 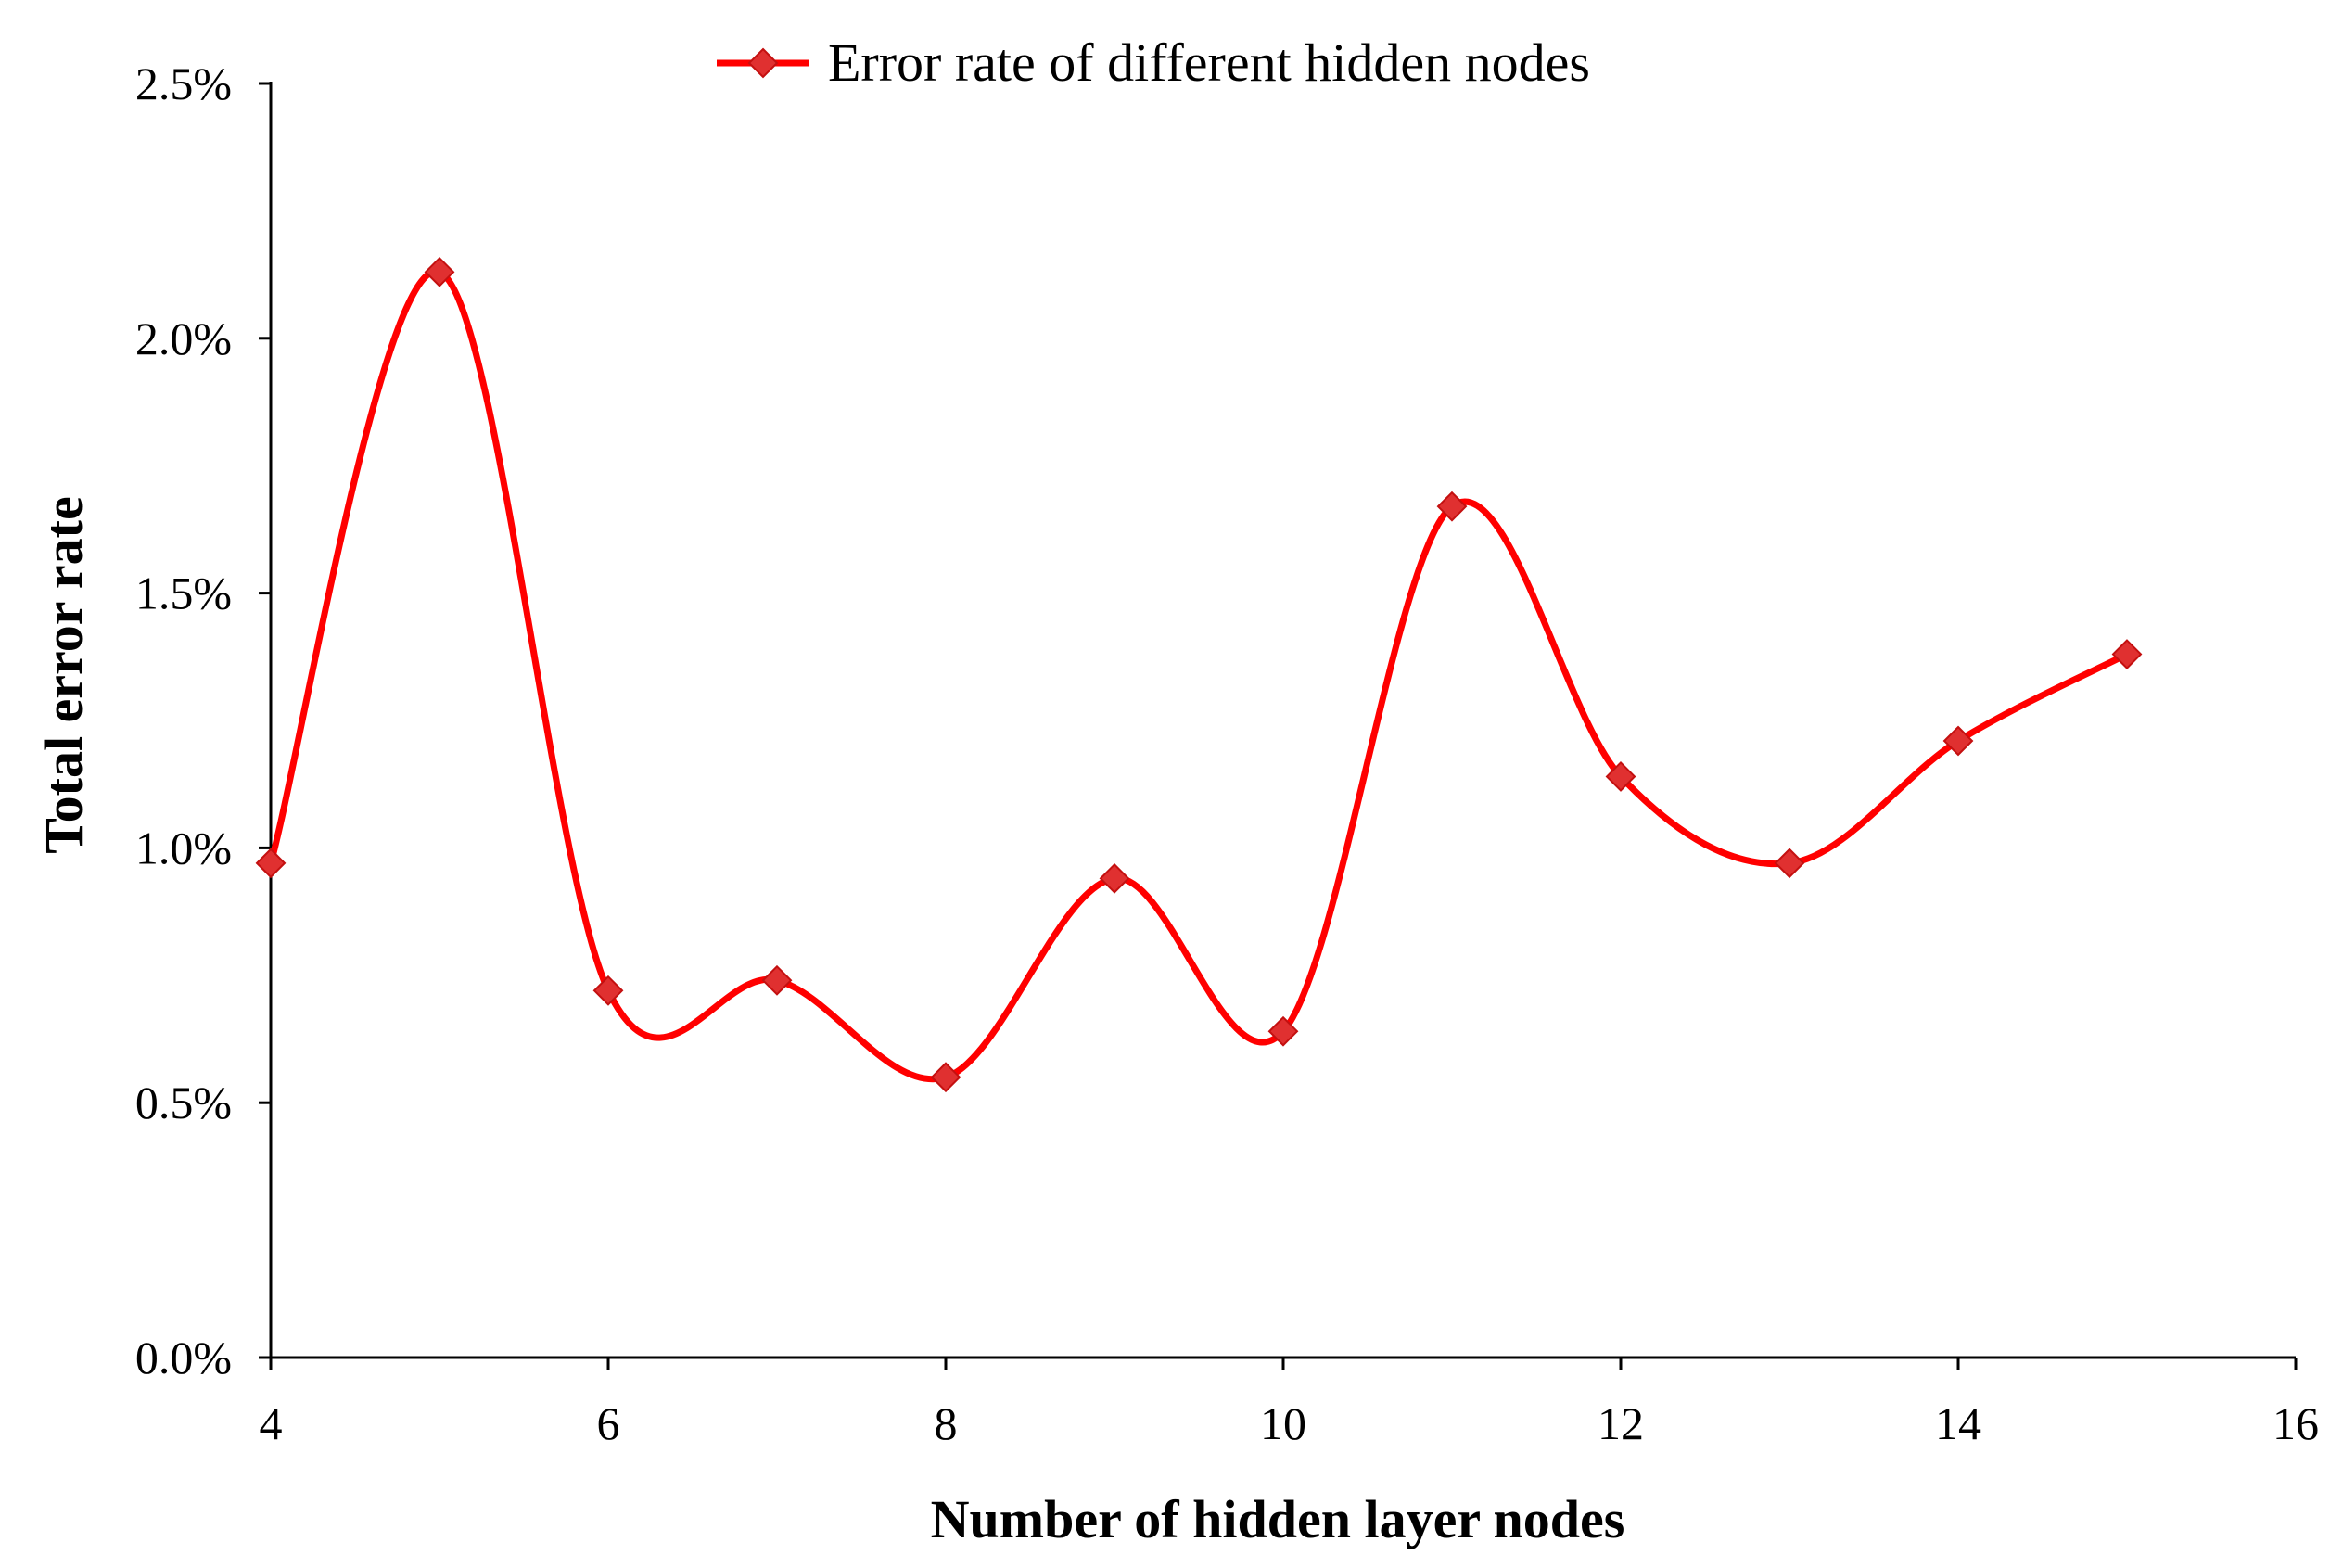 I want to click on x-tick-label: 12, so click(x=1621, y=1423).